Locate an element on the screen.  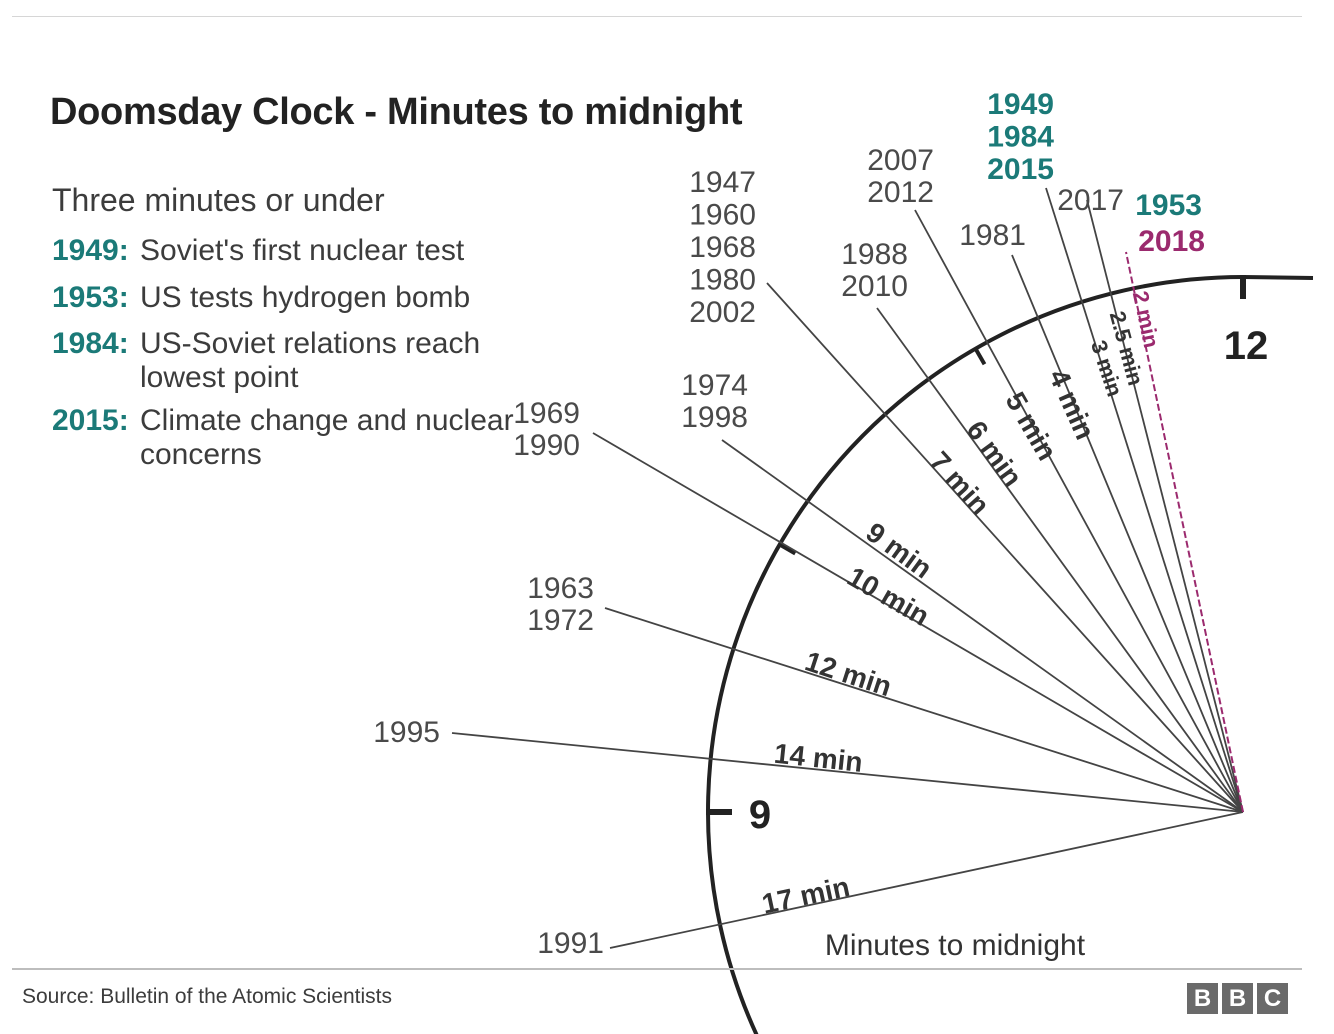
year-label: 1947 1960 1968 1980 2002 is located at coordinates (722, 247).